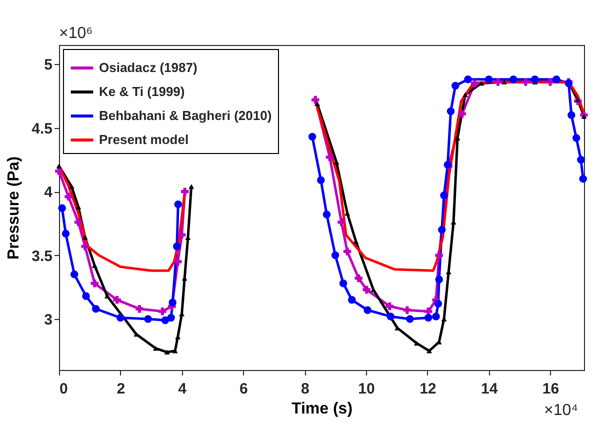 The image size is (614, 437). What do you see at coordinates (489, 389) in the screenshot?
I see `x-tick-label: 14` at bounding box center [489, 389].